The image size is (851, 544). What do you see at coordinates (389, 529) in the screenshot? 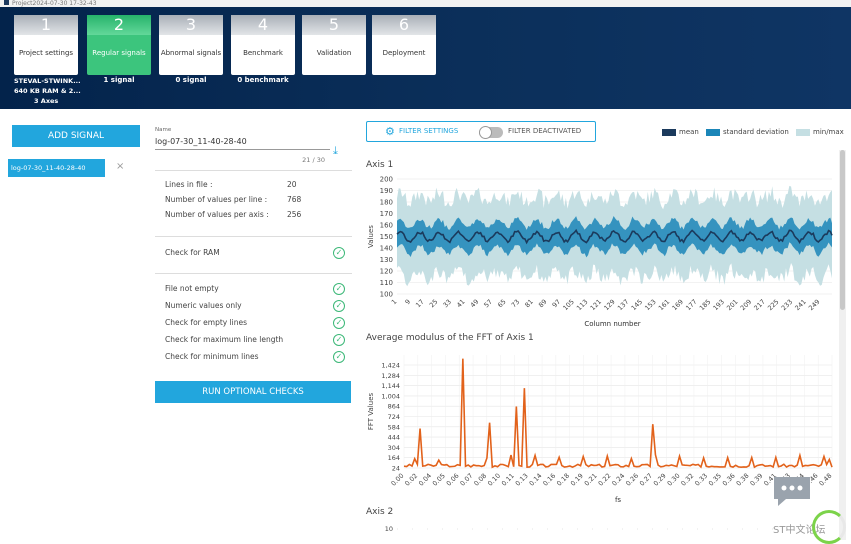
I see `y-tick-label: 10` at bounding box center [389, 529].